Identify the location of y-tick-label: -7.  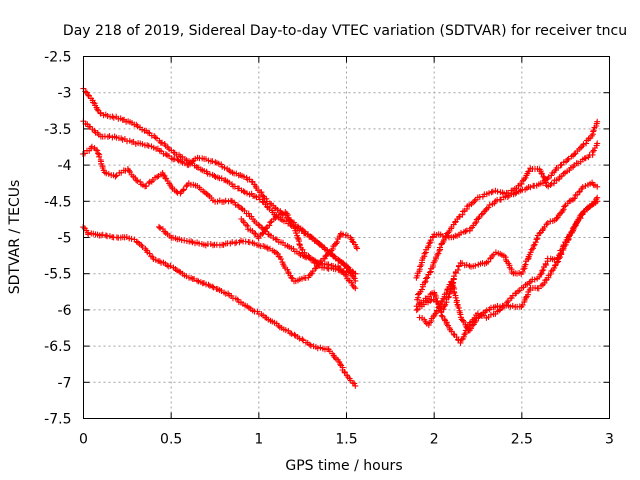
(65, 383).